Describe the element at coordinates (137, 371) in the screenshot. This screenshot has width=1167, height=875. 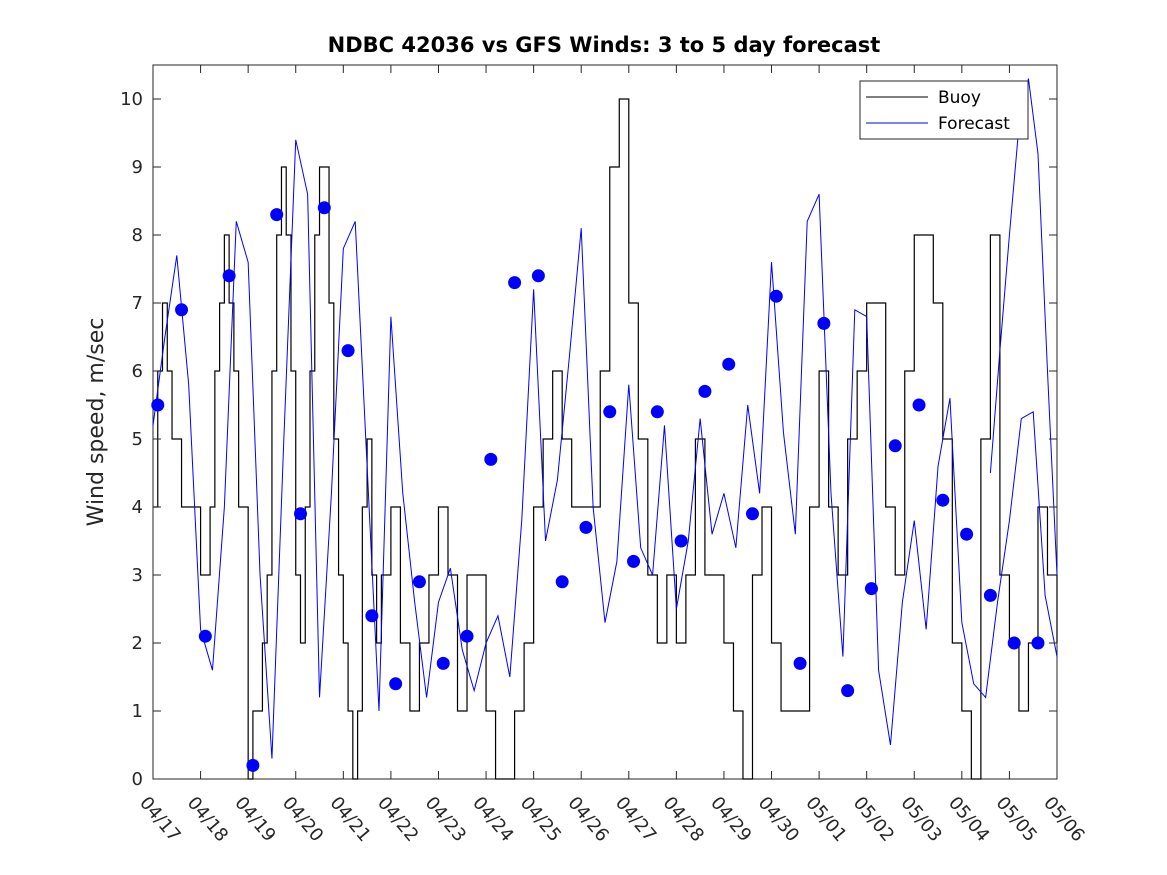
I see `y-tick-label: 6` at that location.